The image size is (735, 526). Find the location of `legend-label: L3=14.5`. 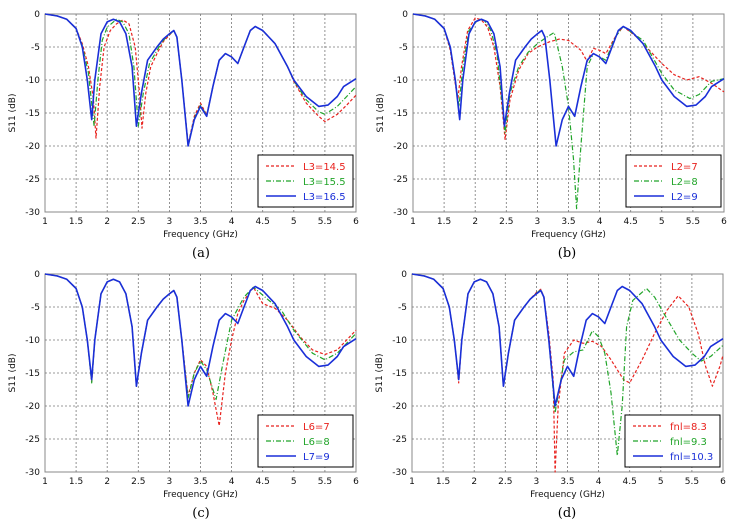

legend-label: L3=14.5 is located at coordinates (324, 167).